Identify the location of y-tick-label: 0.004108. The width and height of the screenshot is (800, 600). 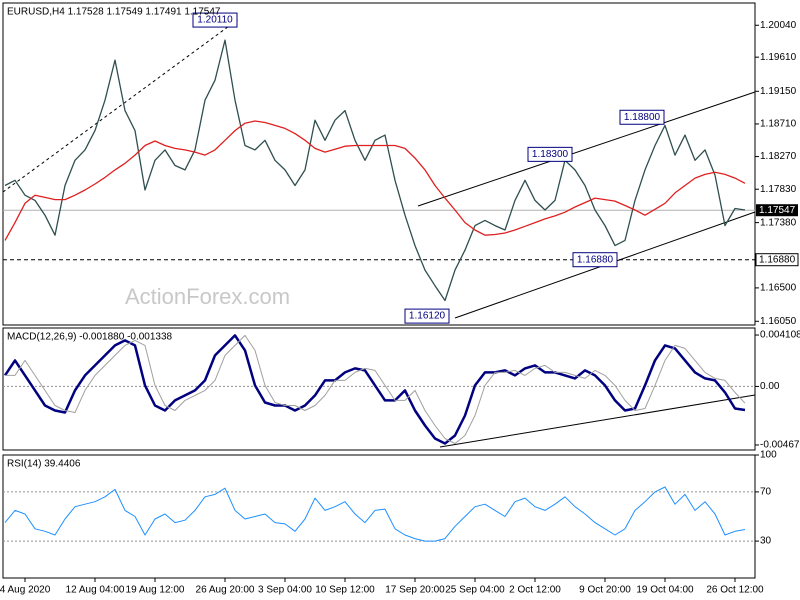
(780, 335).